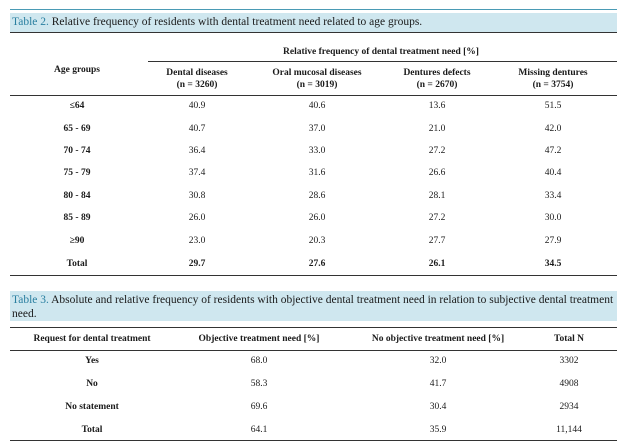 Image resolution: width=623 pixels, height=445 pixels. I want to click on table2-row-label: 85 - 89, so click(77, 218).